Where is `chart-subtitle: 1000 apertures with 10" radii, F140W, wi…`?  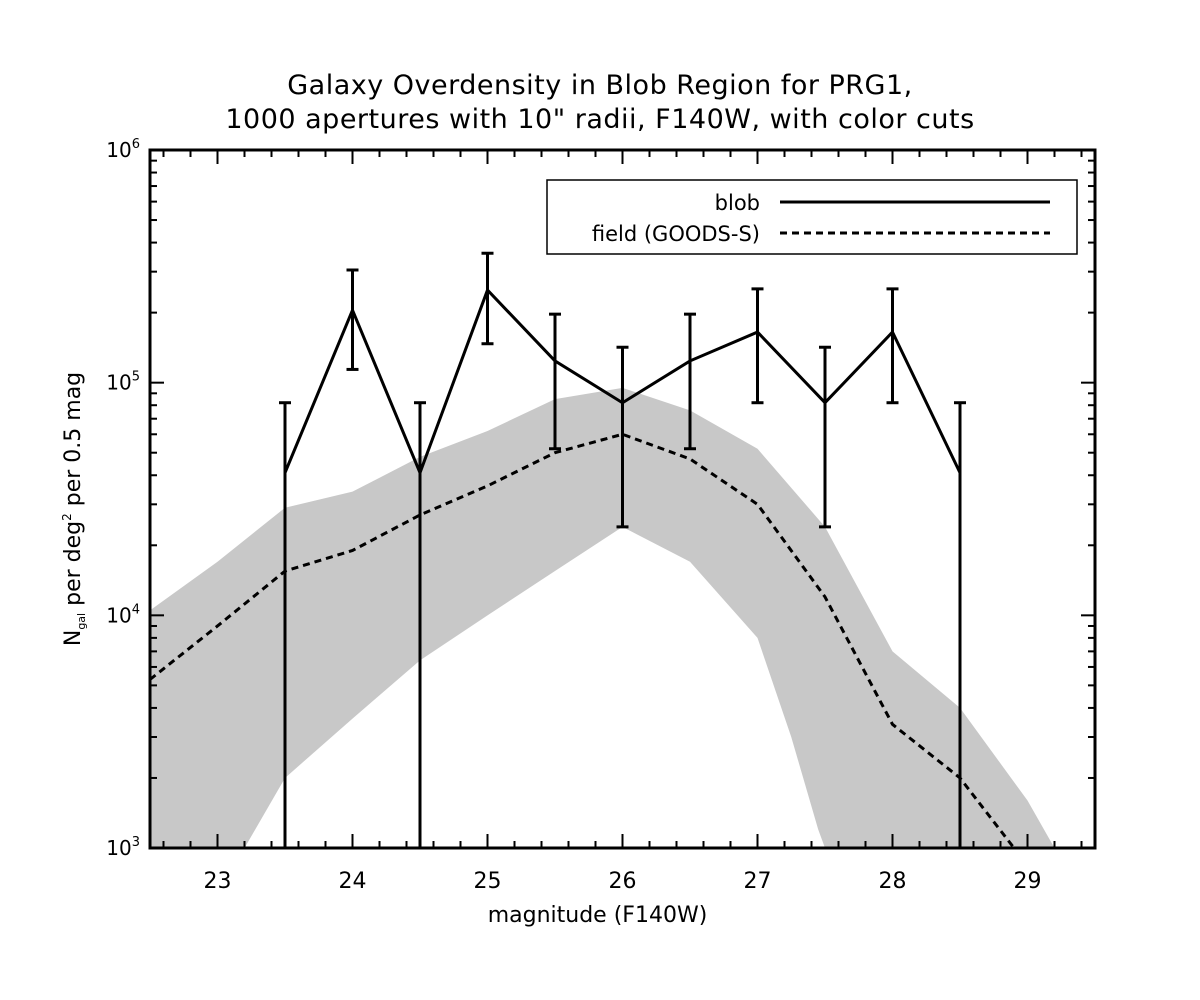
chart-subtitle: 1000 apertures with 10" radii, F140W, wi… is located at coordinates (600, 119).